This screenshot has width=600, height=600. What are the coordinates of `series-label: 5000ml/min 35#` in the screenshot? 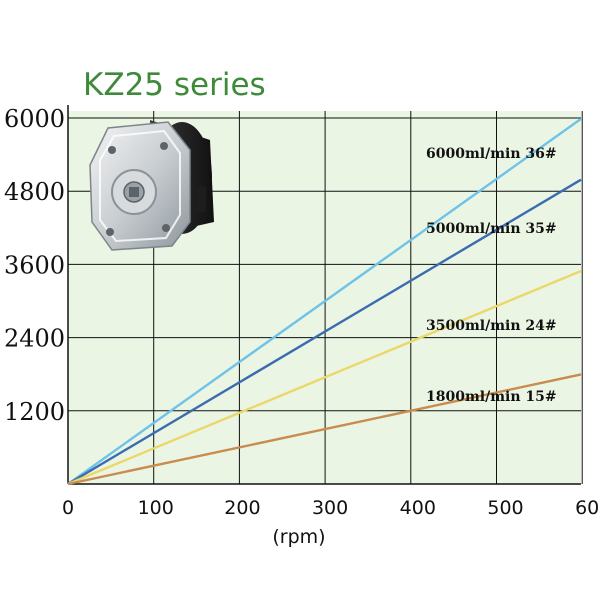 It's located at (491, 229).